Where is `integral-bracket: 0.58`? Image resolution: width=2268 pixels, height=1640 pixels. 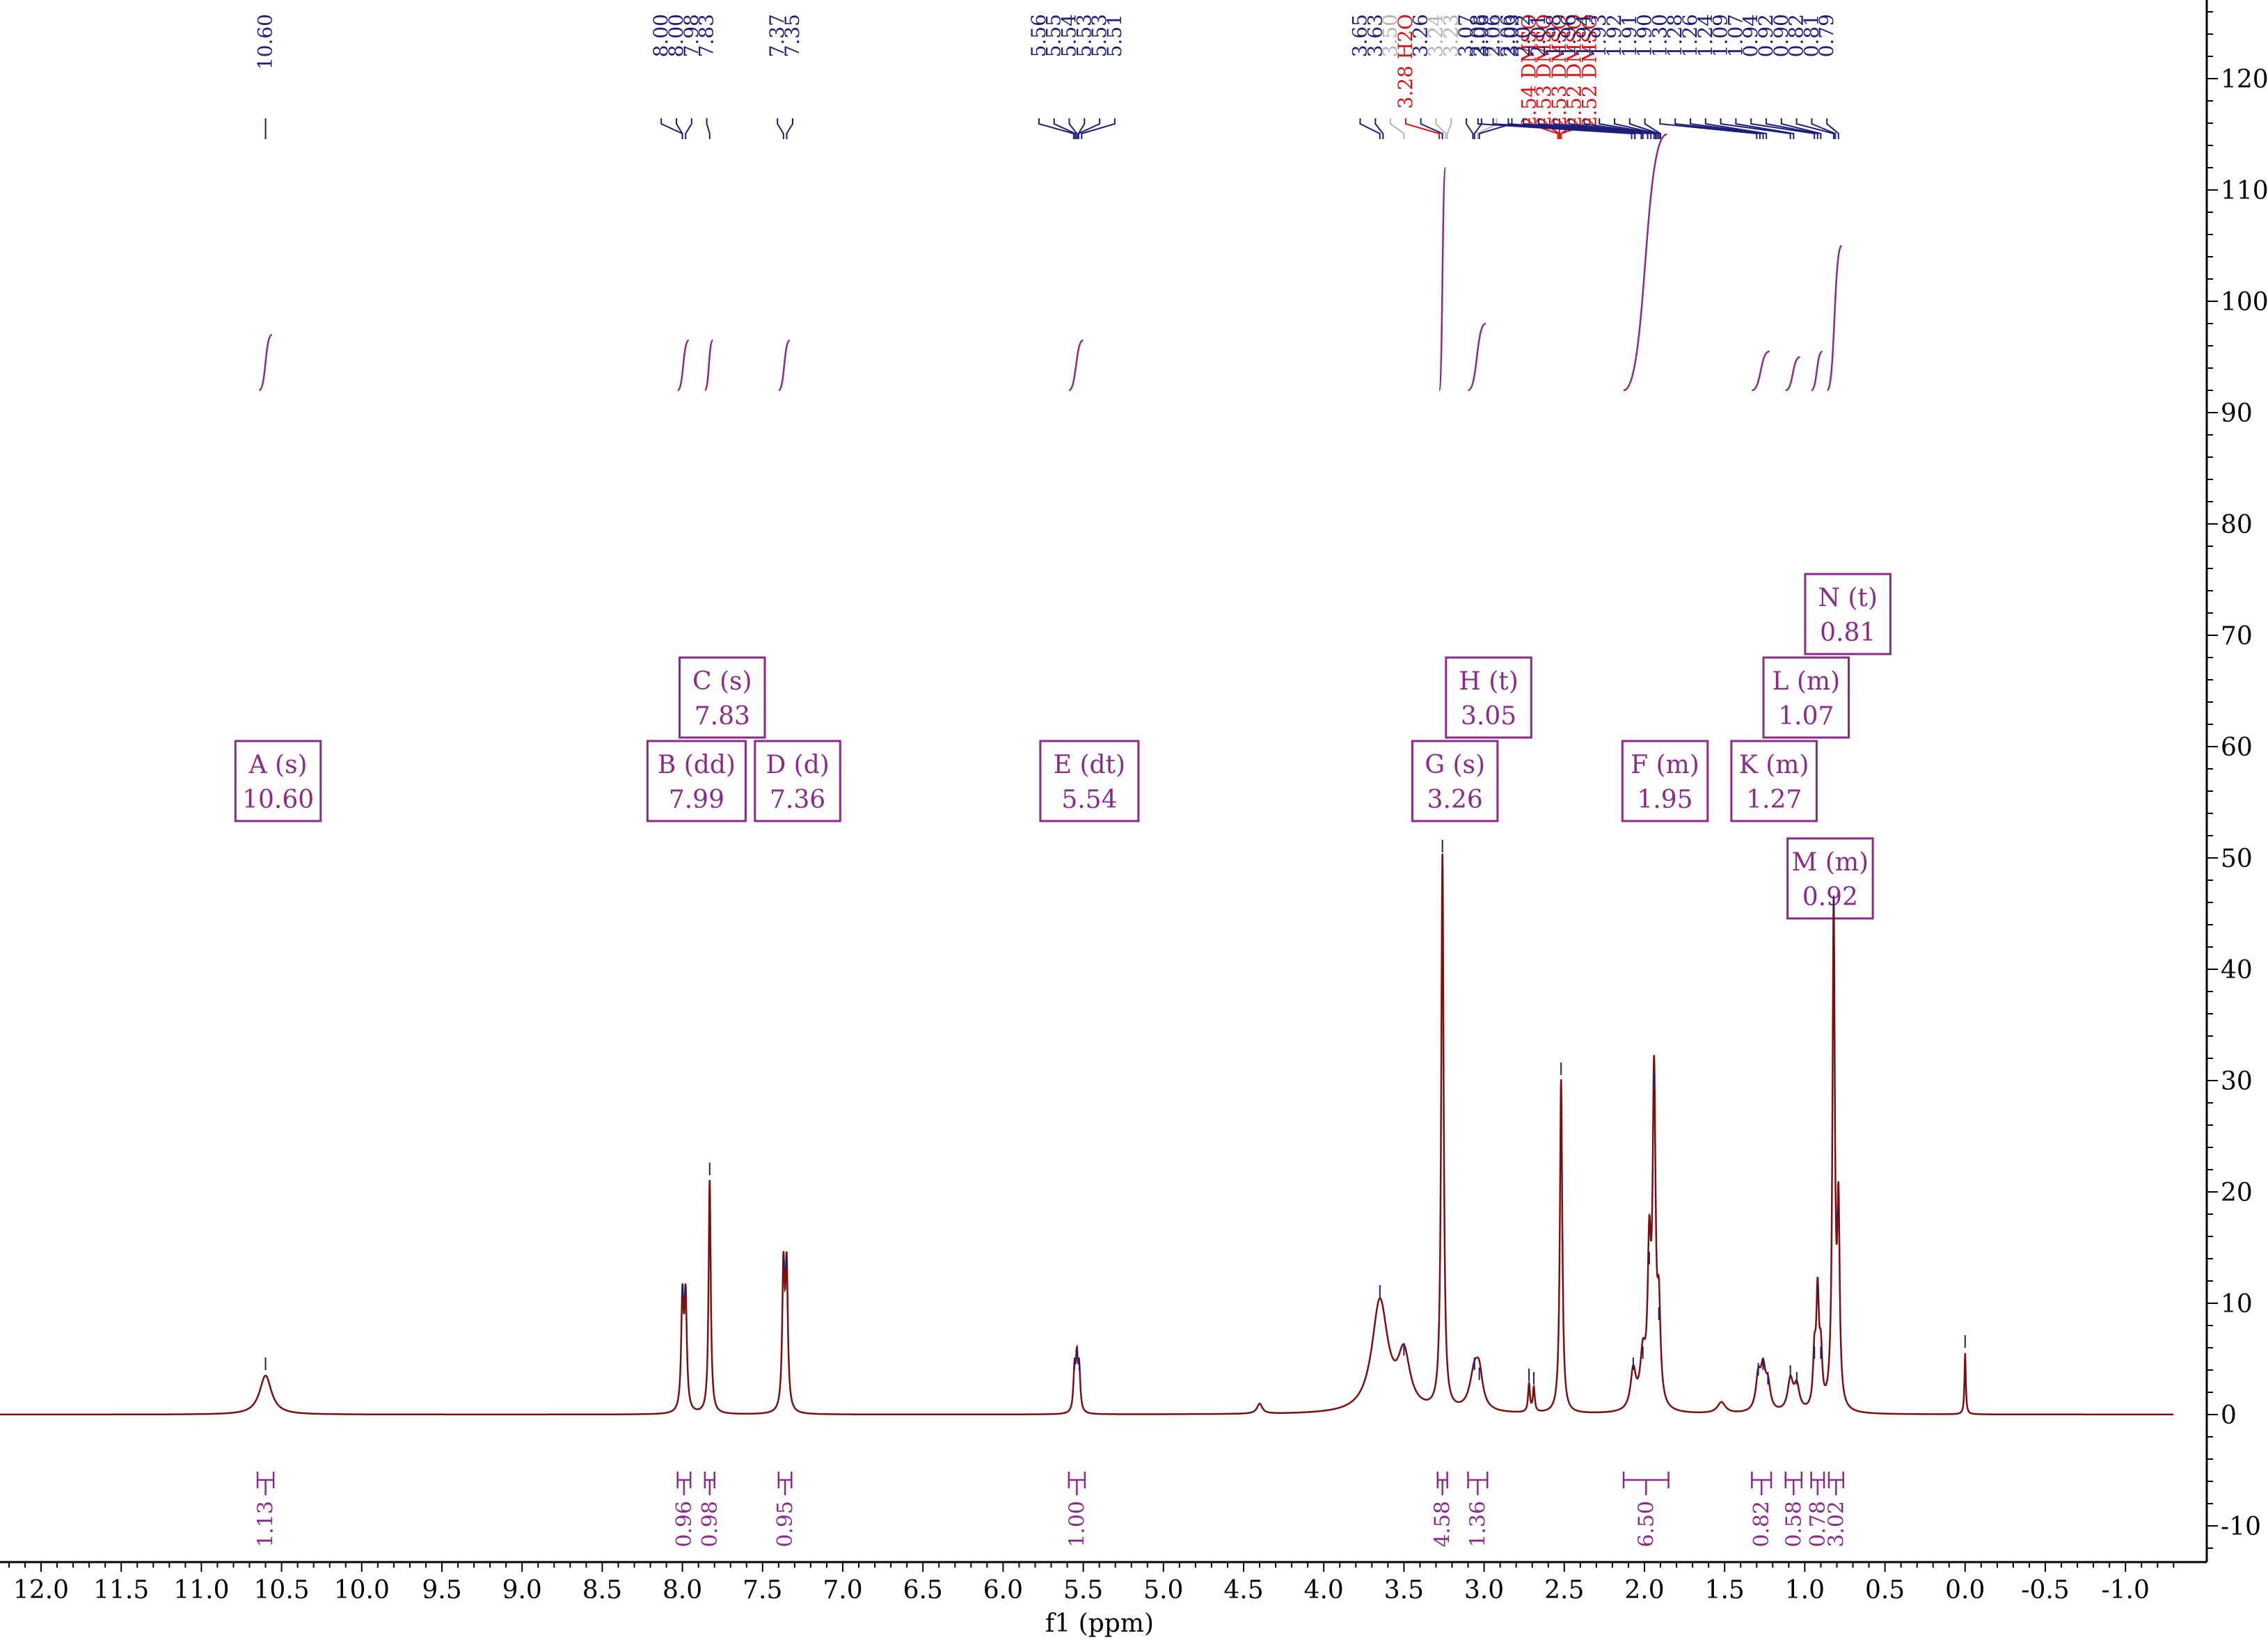
integral-bracket: 0.58 is located at coordinates (1794, 1509).